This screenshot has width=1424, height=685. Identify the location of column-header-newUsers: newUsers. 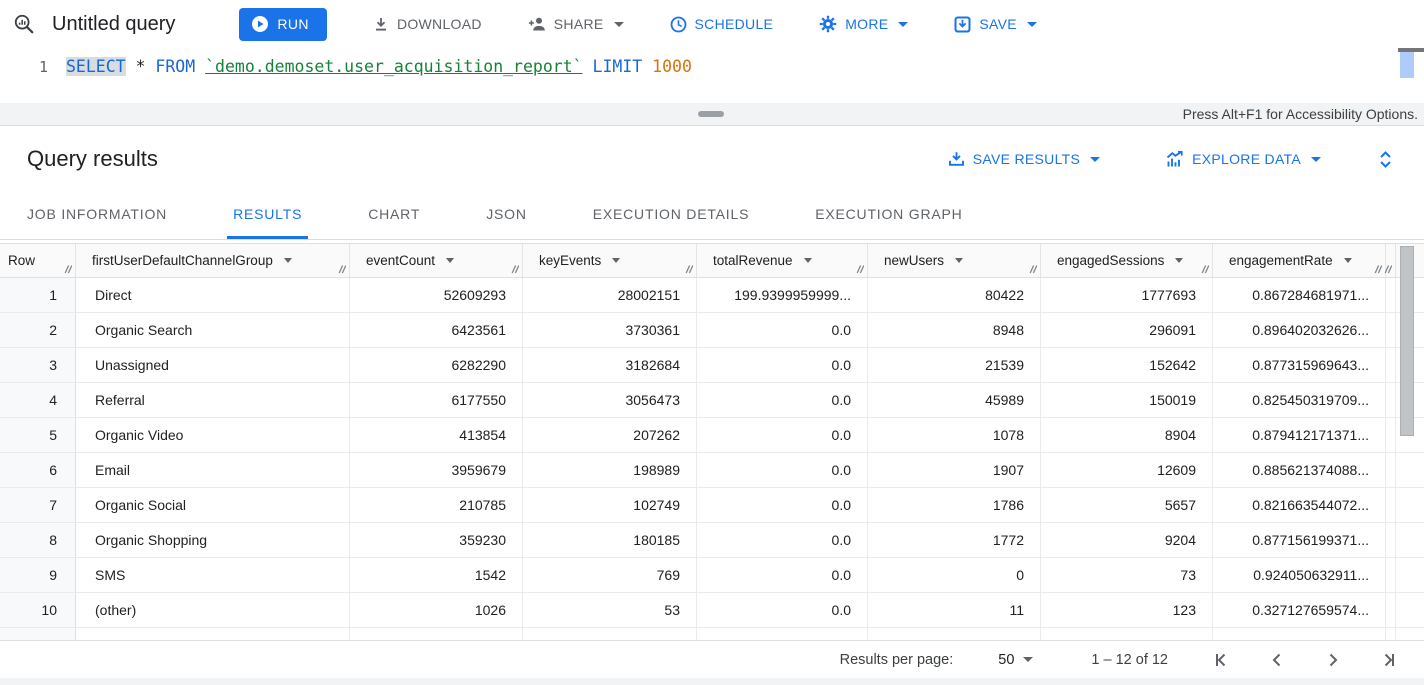
(954, 260).